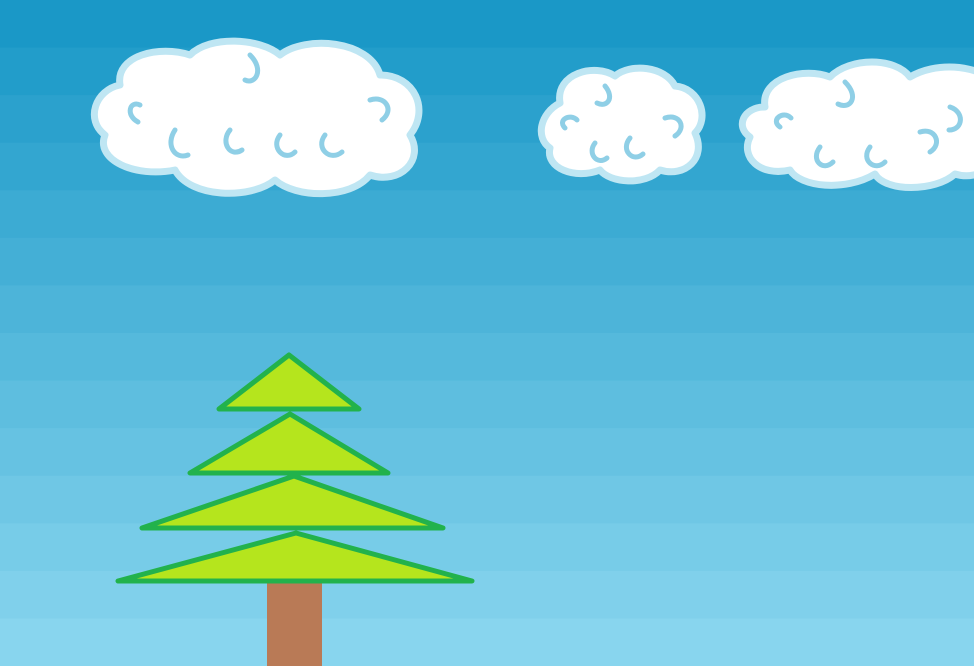 This screenshot has height=666, width=974. What do you see at coordinates (289, 382) in the screenshot?
I see `tree-tier-top` at bounding box center [289, 382].